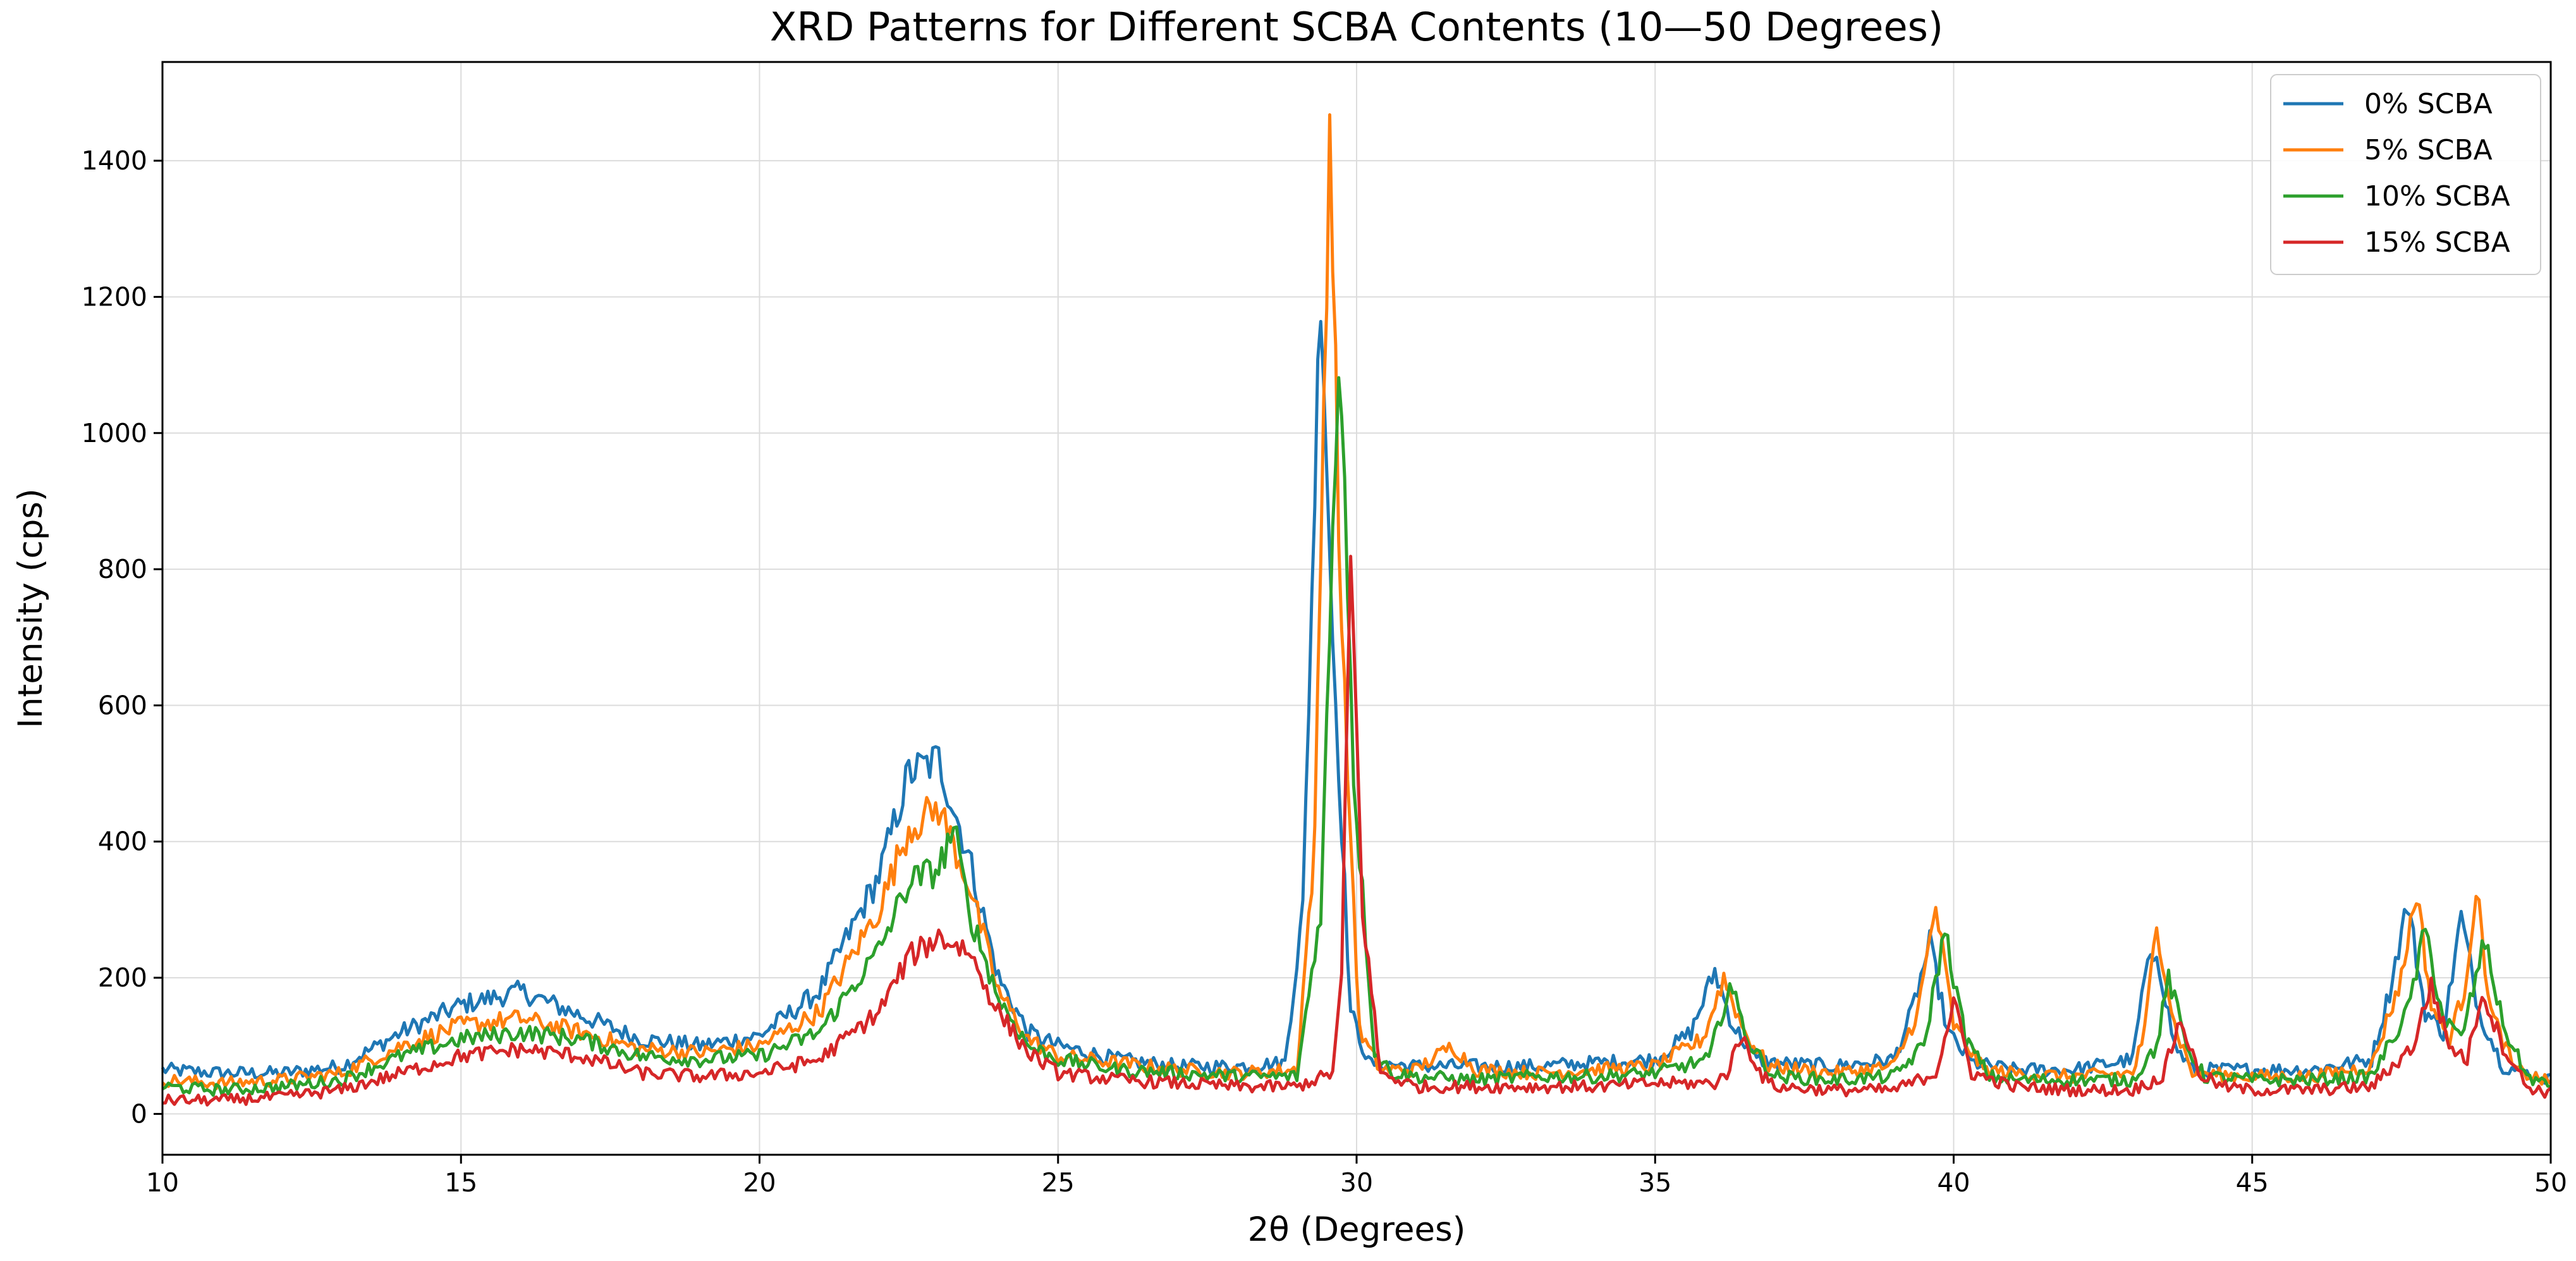 Image resolution: width=2576 pixels, height=1261 pixels. What do you see at coordinates (162, 1182) in the screenshot?
I see `x-tick-label: 10` at bounding box center [162, 1182].